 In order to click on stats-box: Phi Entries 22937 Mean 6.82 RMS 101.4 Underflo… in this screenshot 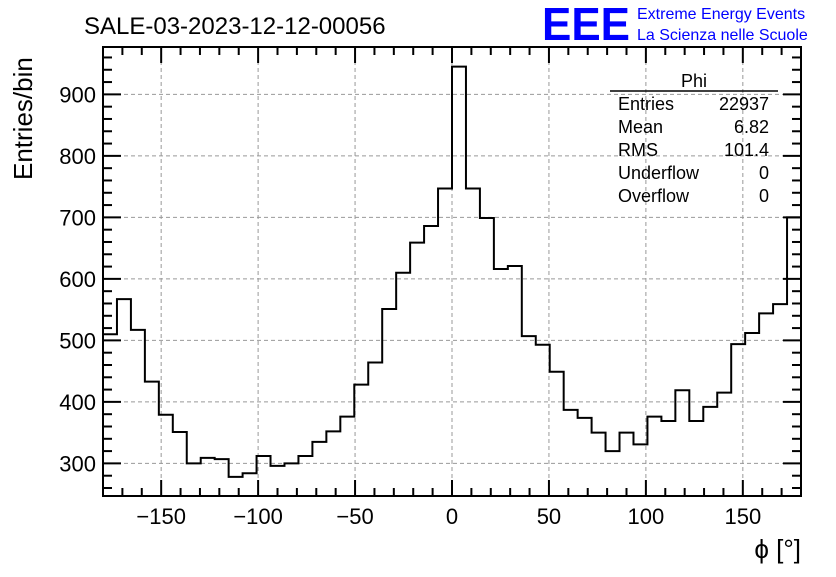, I will do `click(694, 138)`.